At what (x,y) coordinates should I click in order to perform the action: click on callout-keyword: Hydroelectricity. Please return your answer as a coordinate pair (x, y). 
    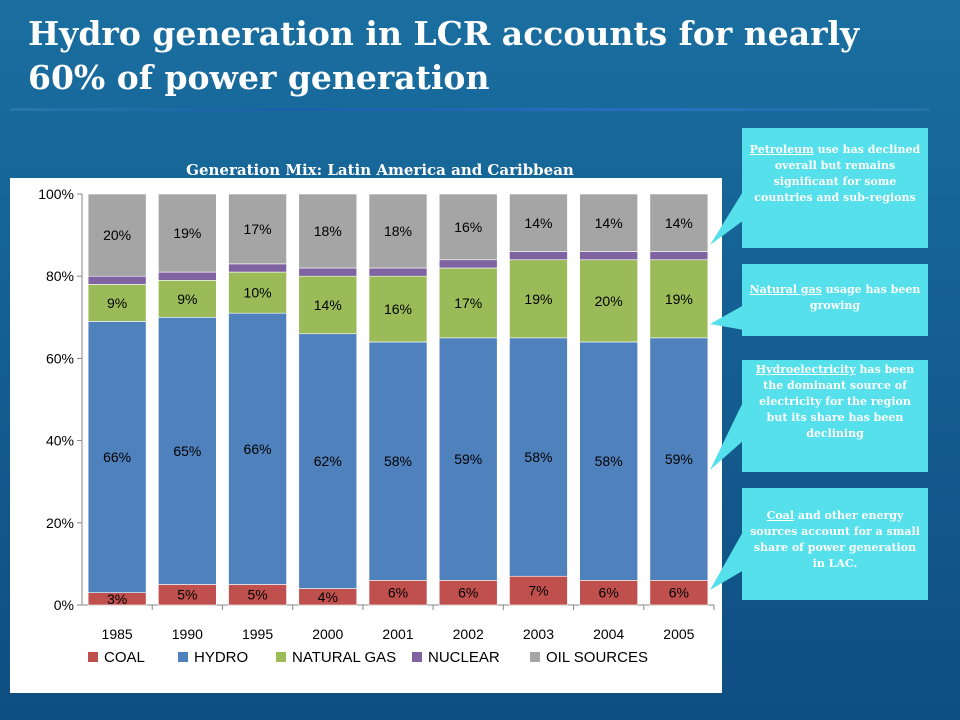
    Looking at the image, I should click on (805, 369).